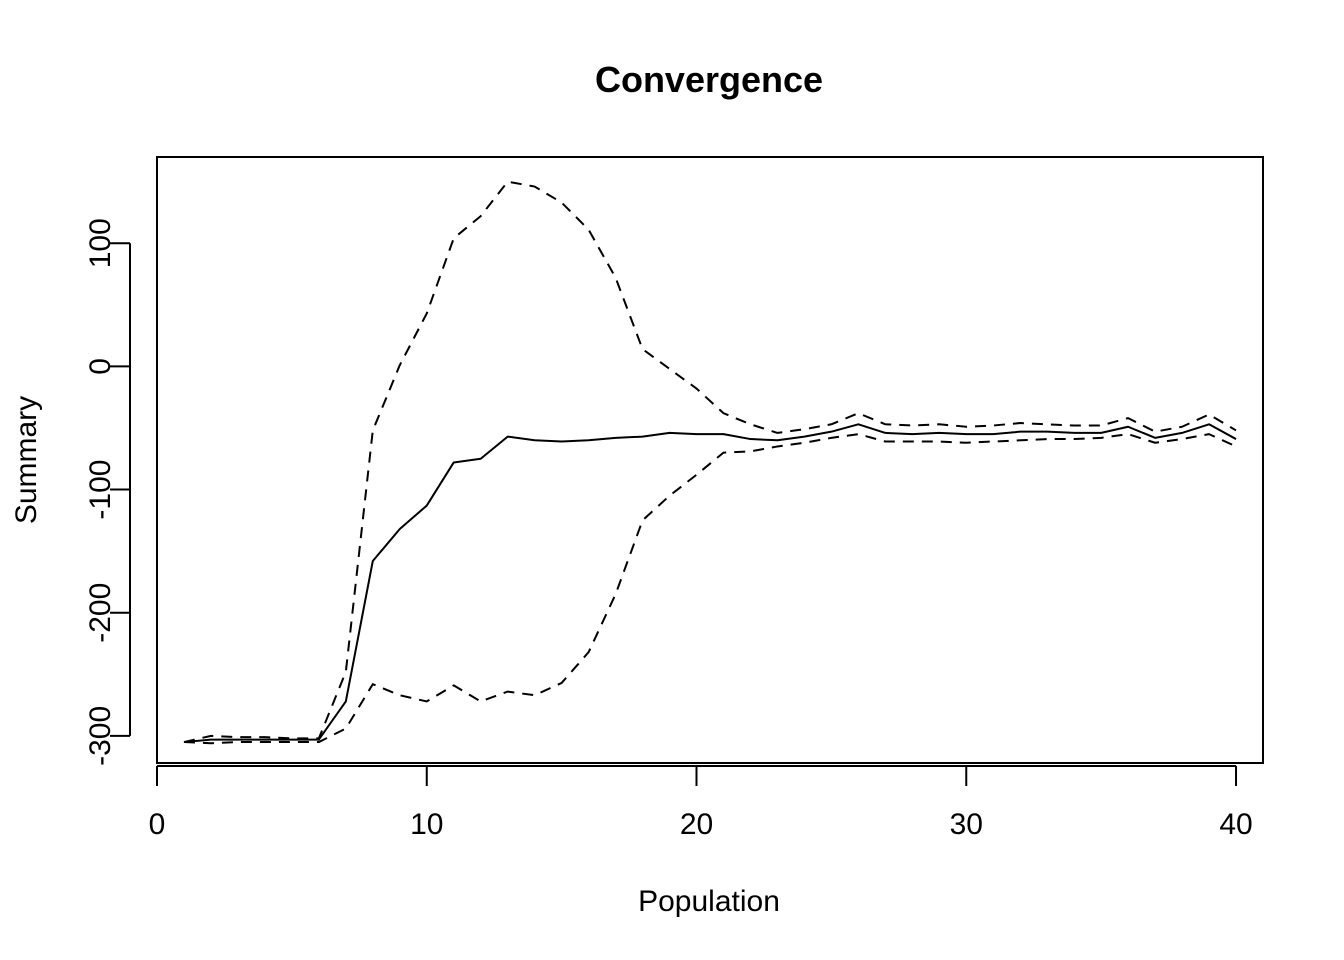 The height and width of the screenshot is (960, 1344). I want to click on y-tick-label: -300, so click(100, 736).